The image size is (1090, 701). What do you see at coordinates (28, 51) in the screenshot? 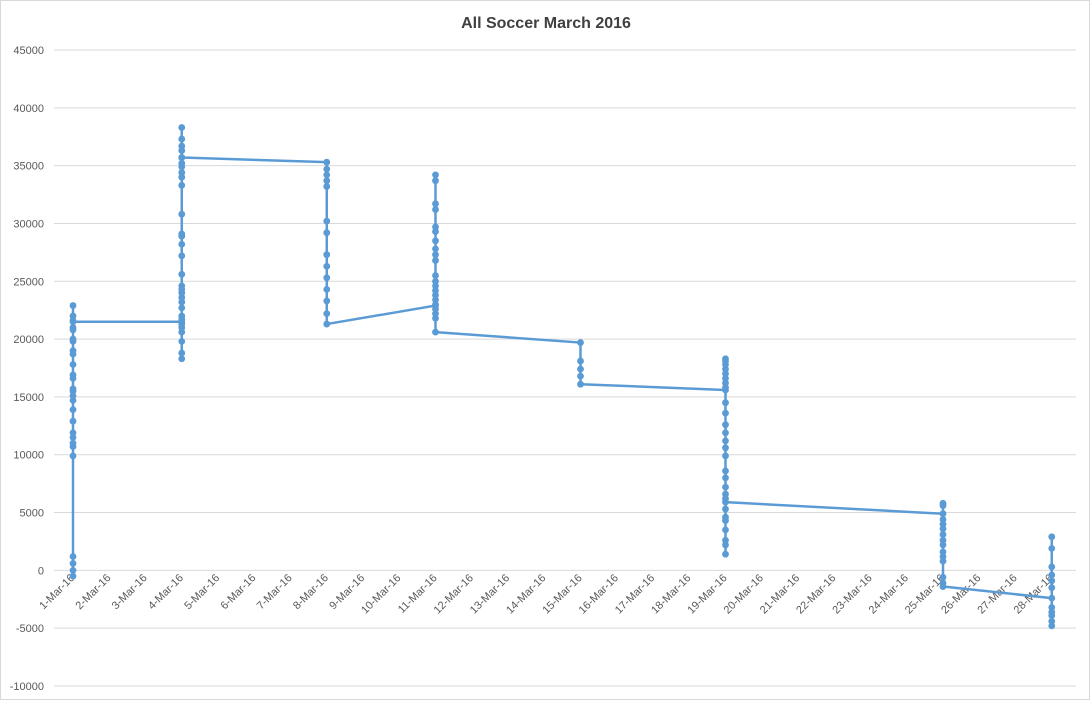
I see `y-tick-label: 45000` at bounding box center [28, 51].